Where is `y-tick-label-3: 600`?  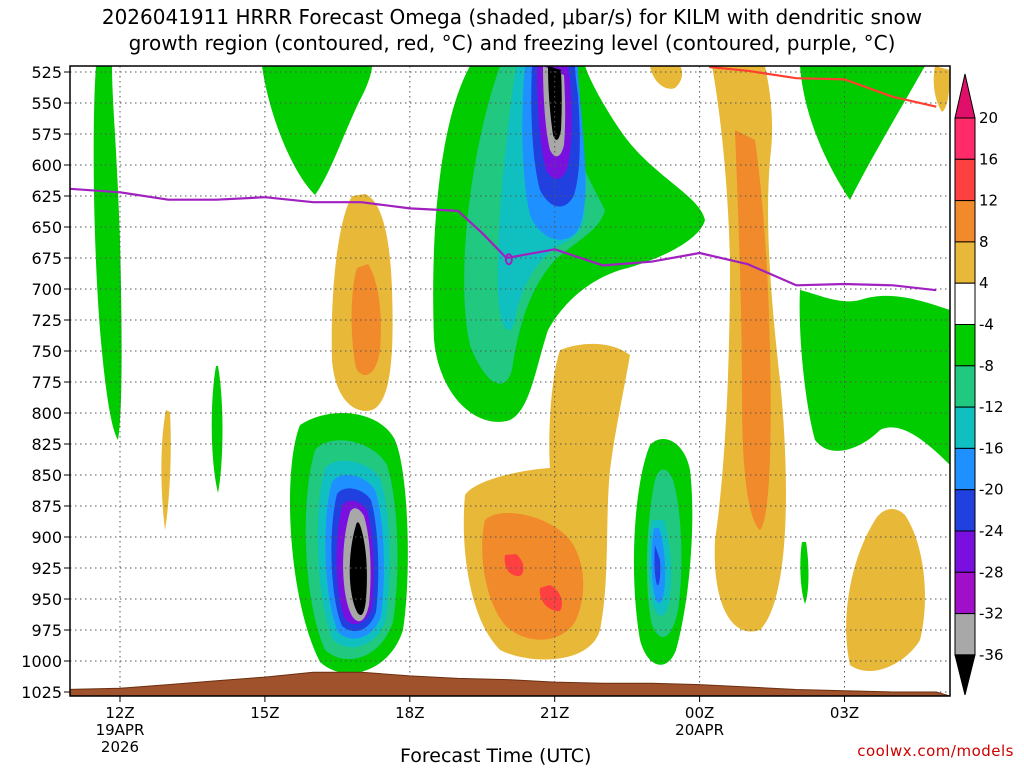
y-tick-label-3: 600 is located at coordinates (46, 165).